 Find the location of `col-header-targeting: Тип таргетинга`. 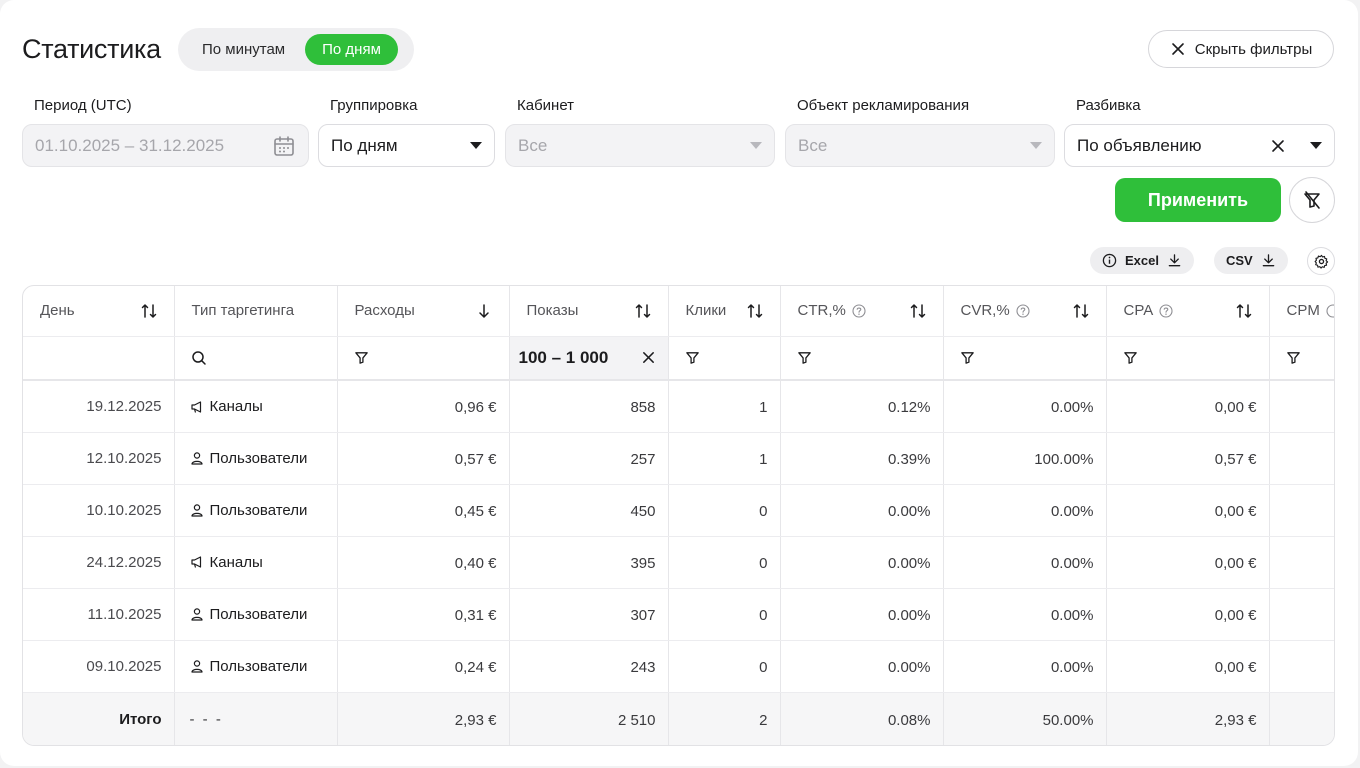

col-header-targeting: Тип таргетинга is located at coordinates (256, 311).